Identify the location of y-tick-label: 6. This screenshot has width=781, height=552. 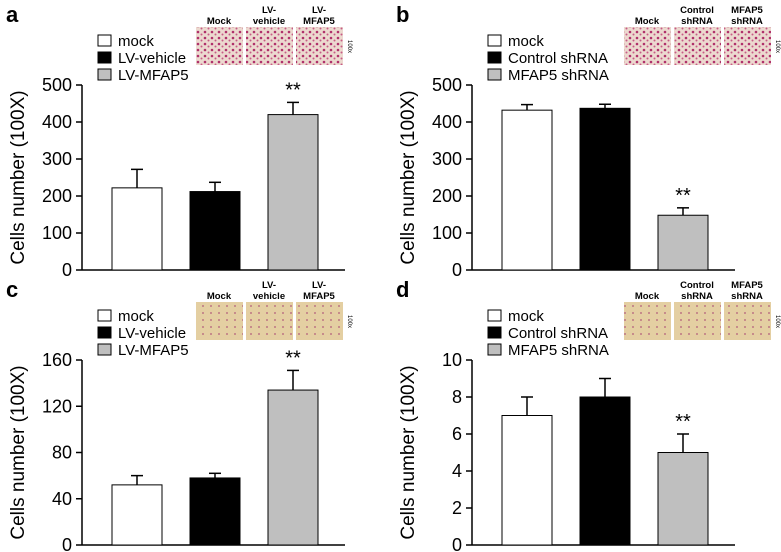
(457, 434).